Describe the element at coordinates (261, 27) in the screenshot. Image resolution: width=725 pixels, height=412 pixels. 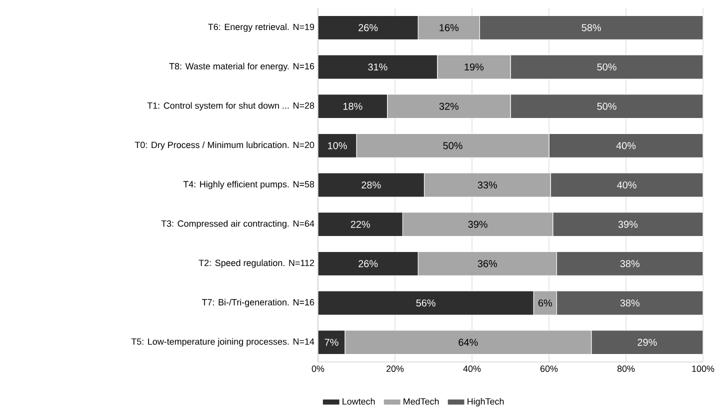
I see `y-tick-label: T6: Energy retrieval. N=19` at that location.